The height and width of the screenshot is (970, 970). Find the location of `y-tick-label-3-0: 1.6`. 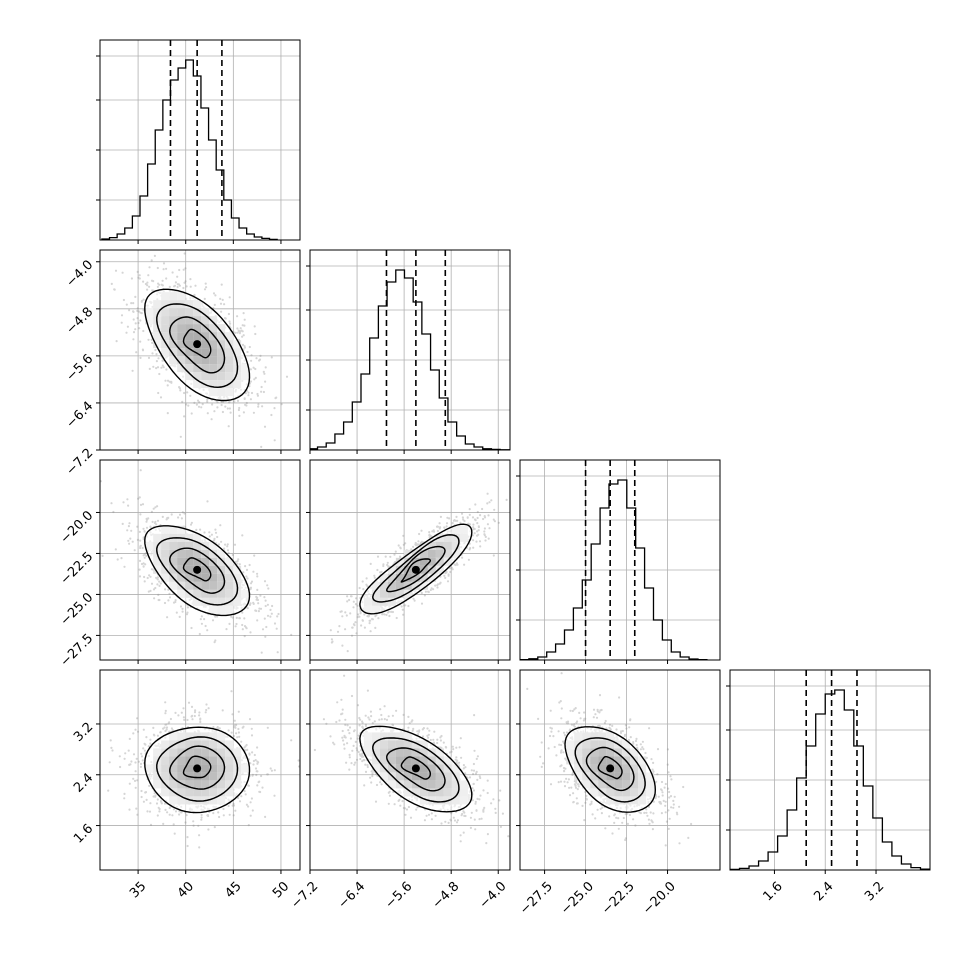

y-tick-label-3-0: 1.6 is located at coordinates (83, 833).